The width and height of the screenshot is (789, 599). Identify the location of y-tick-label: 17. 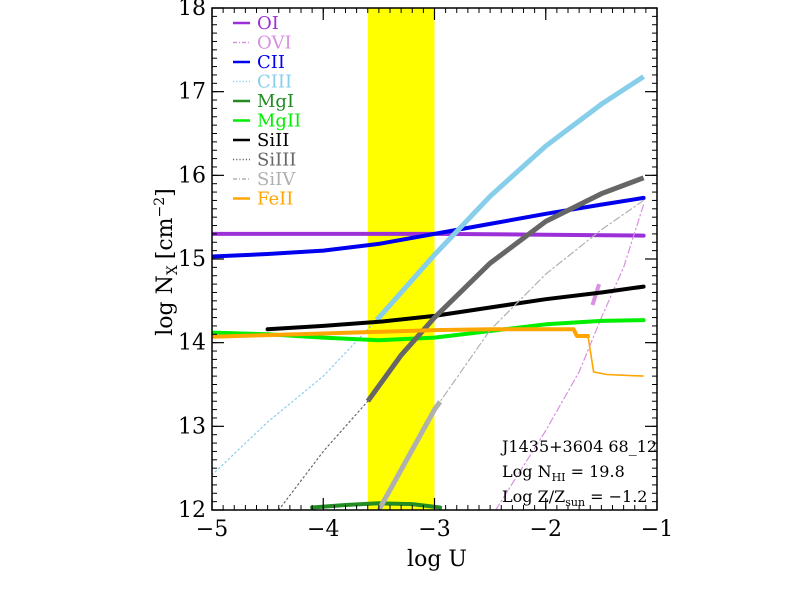
(192, 92).